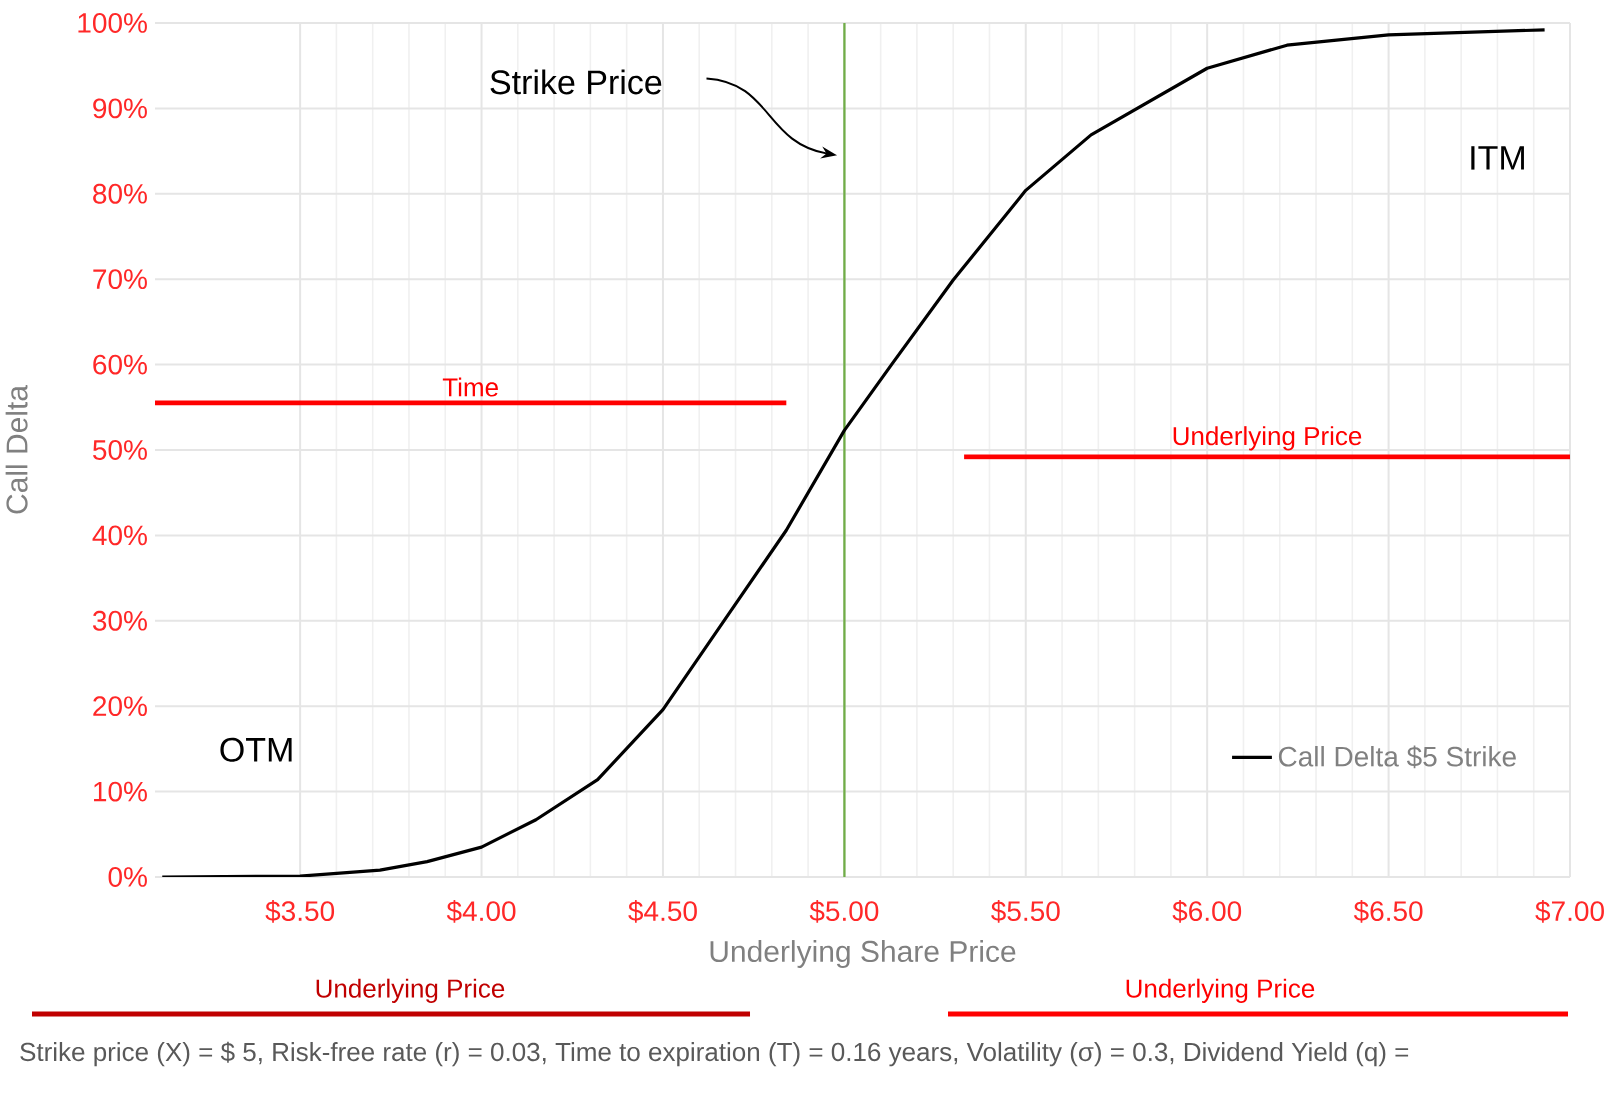 The image size is (1619, 1106). I want to click on series-label: Underlying Price, so click(1267, 438).